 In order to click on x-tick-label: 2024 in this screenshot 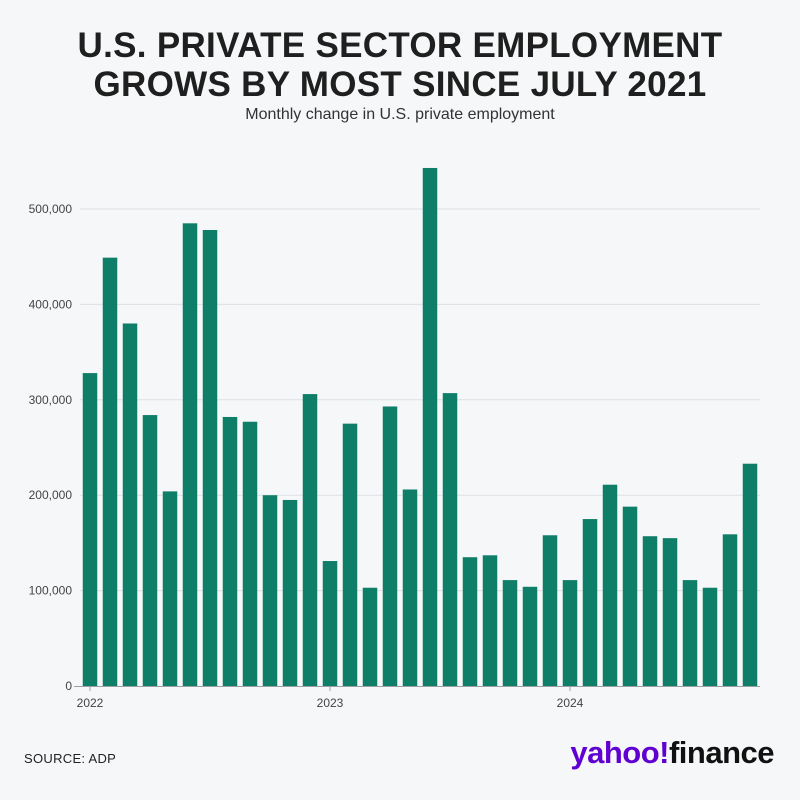, I will do `click(570, 703)`.